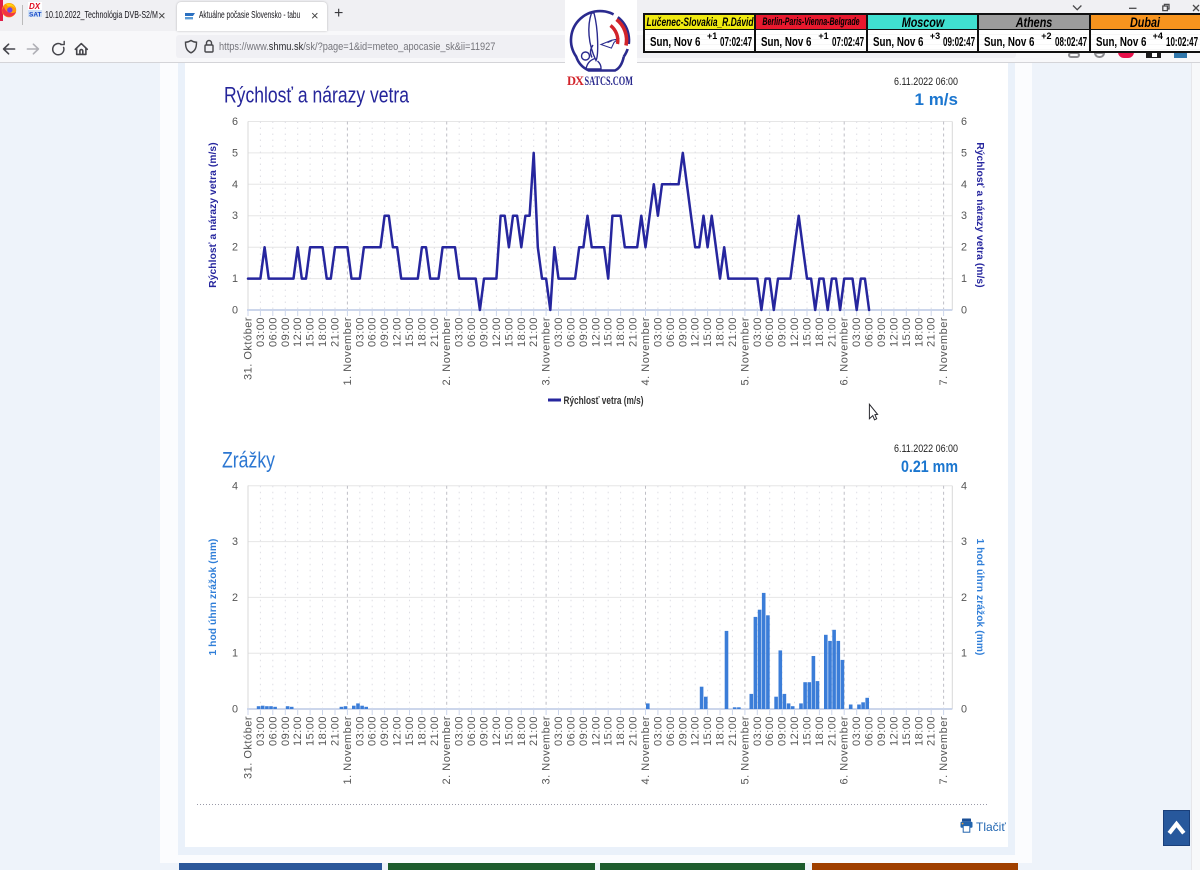 This screenshot has width=1200, height=870. What do you see at coordinates (249, 348) in the screenshot?
I see `svg-text: 31. Október` at bounding box center [249, 348].